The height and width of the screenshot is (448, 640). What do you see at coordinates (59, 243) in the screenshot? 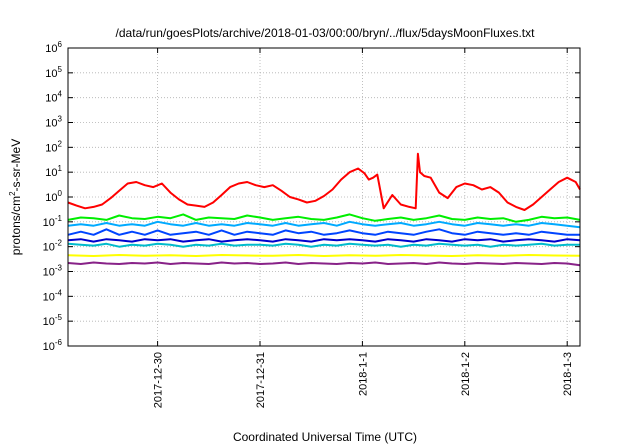
I see `y-tick-exponent: -2` at bounding box center [59, 243].